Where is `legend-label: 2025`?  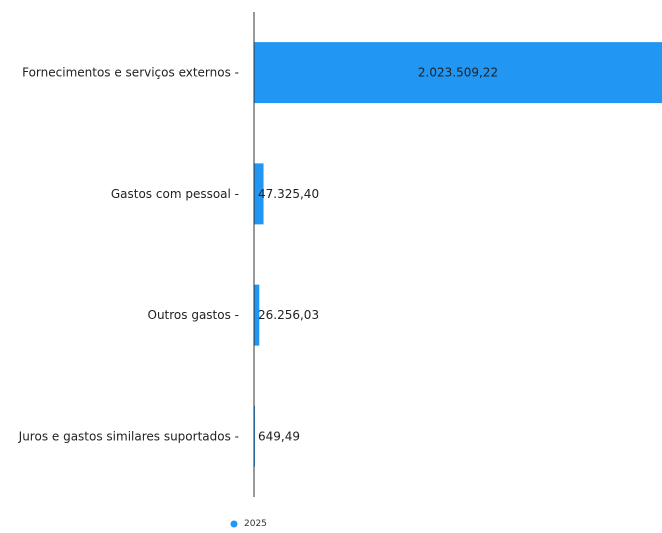 legend-label: 2025 is located at coordinates (255, 524).